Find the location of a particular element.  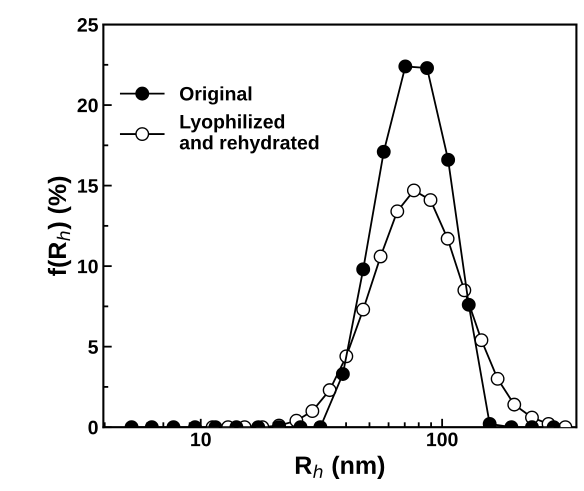

y-tick-label: 15 is located at coordinates (88, 186).